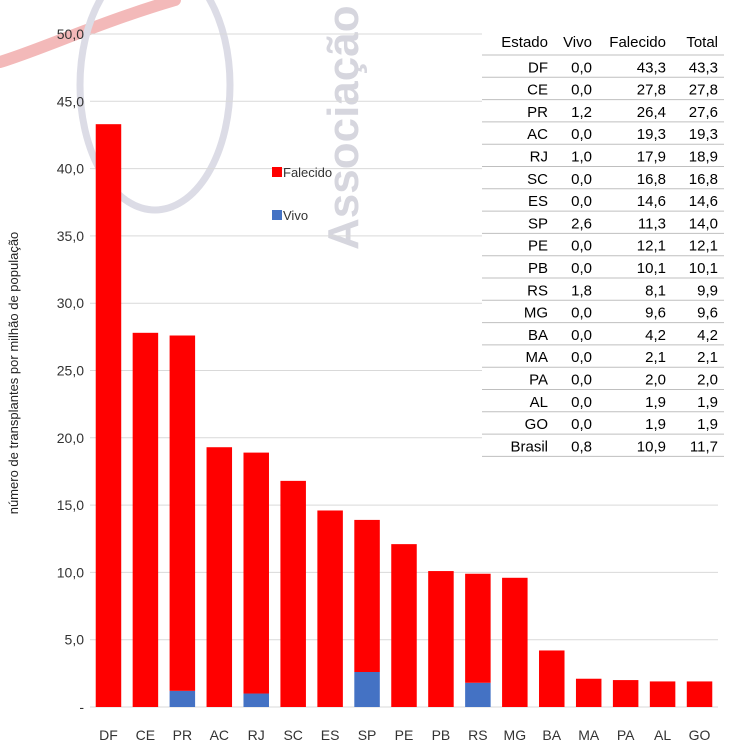 The width and height of the screenshot is (735, 742). What do you see at coordinates (182, 734) in the screenshot?
I see `x-tick-label-pr: PR` at bounding box center [182, 734].